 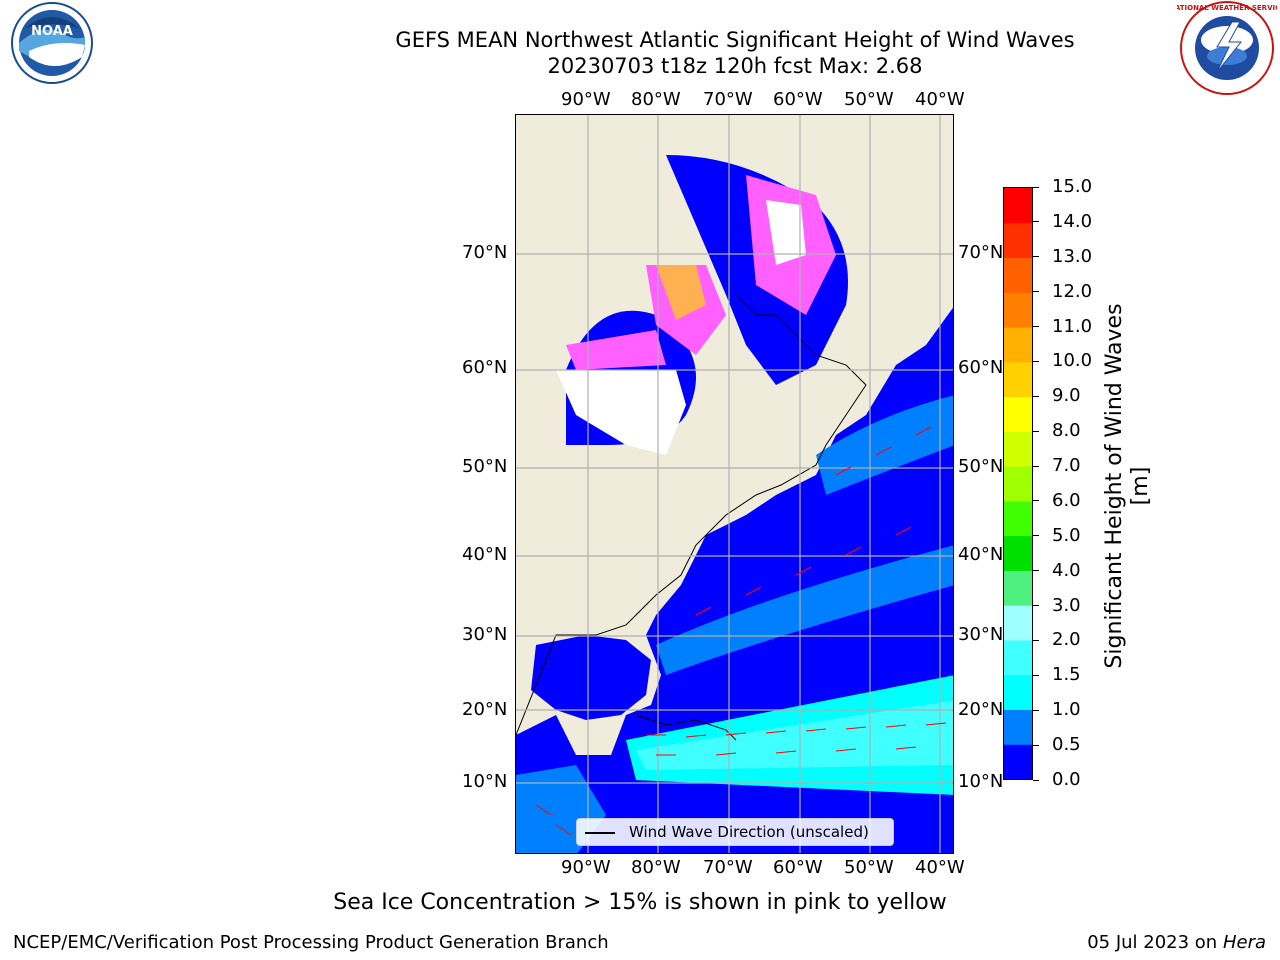 I want to click on lon-label-bottom: 60°W, so click(x=798, y=867).